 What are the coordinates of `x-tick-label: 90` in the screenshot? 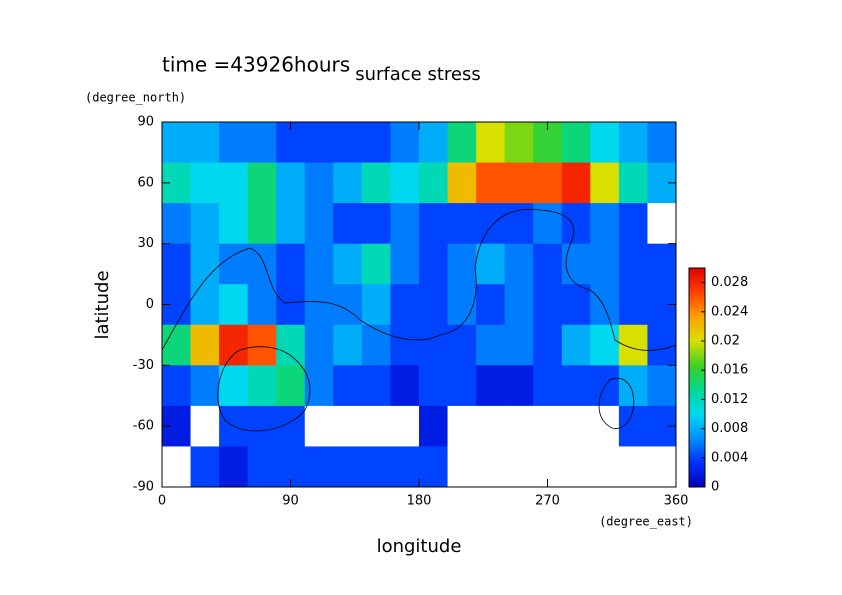 It's located at (290, 501).